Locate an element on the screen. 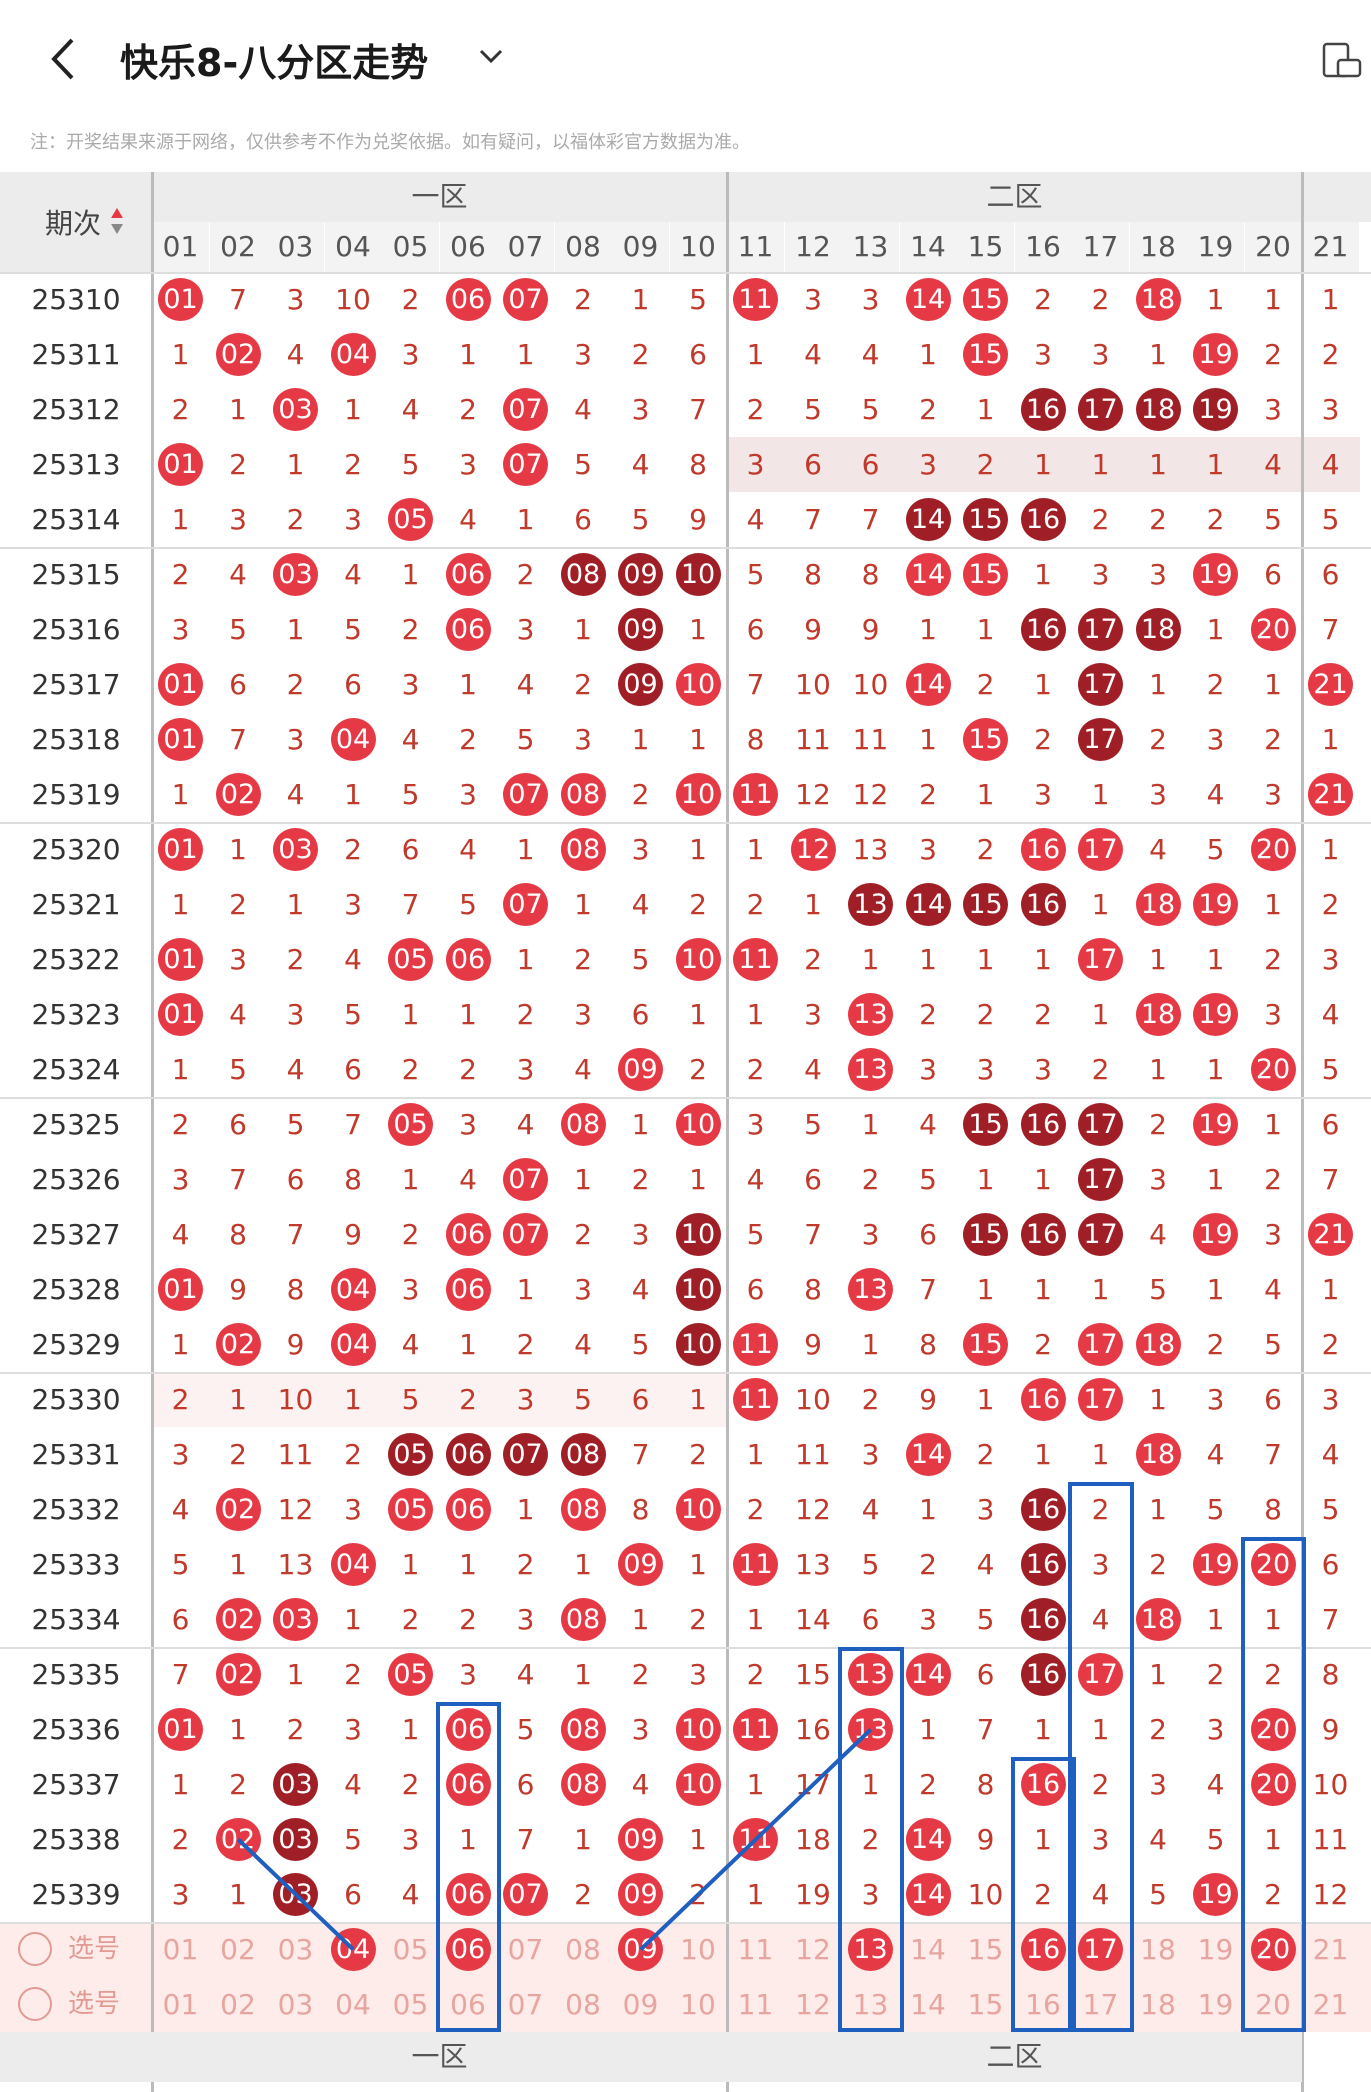 This screenshot has height=2092, width=1371. sort-icon is located at coordinates (117, 221).